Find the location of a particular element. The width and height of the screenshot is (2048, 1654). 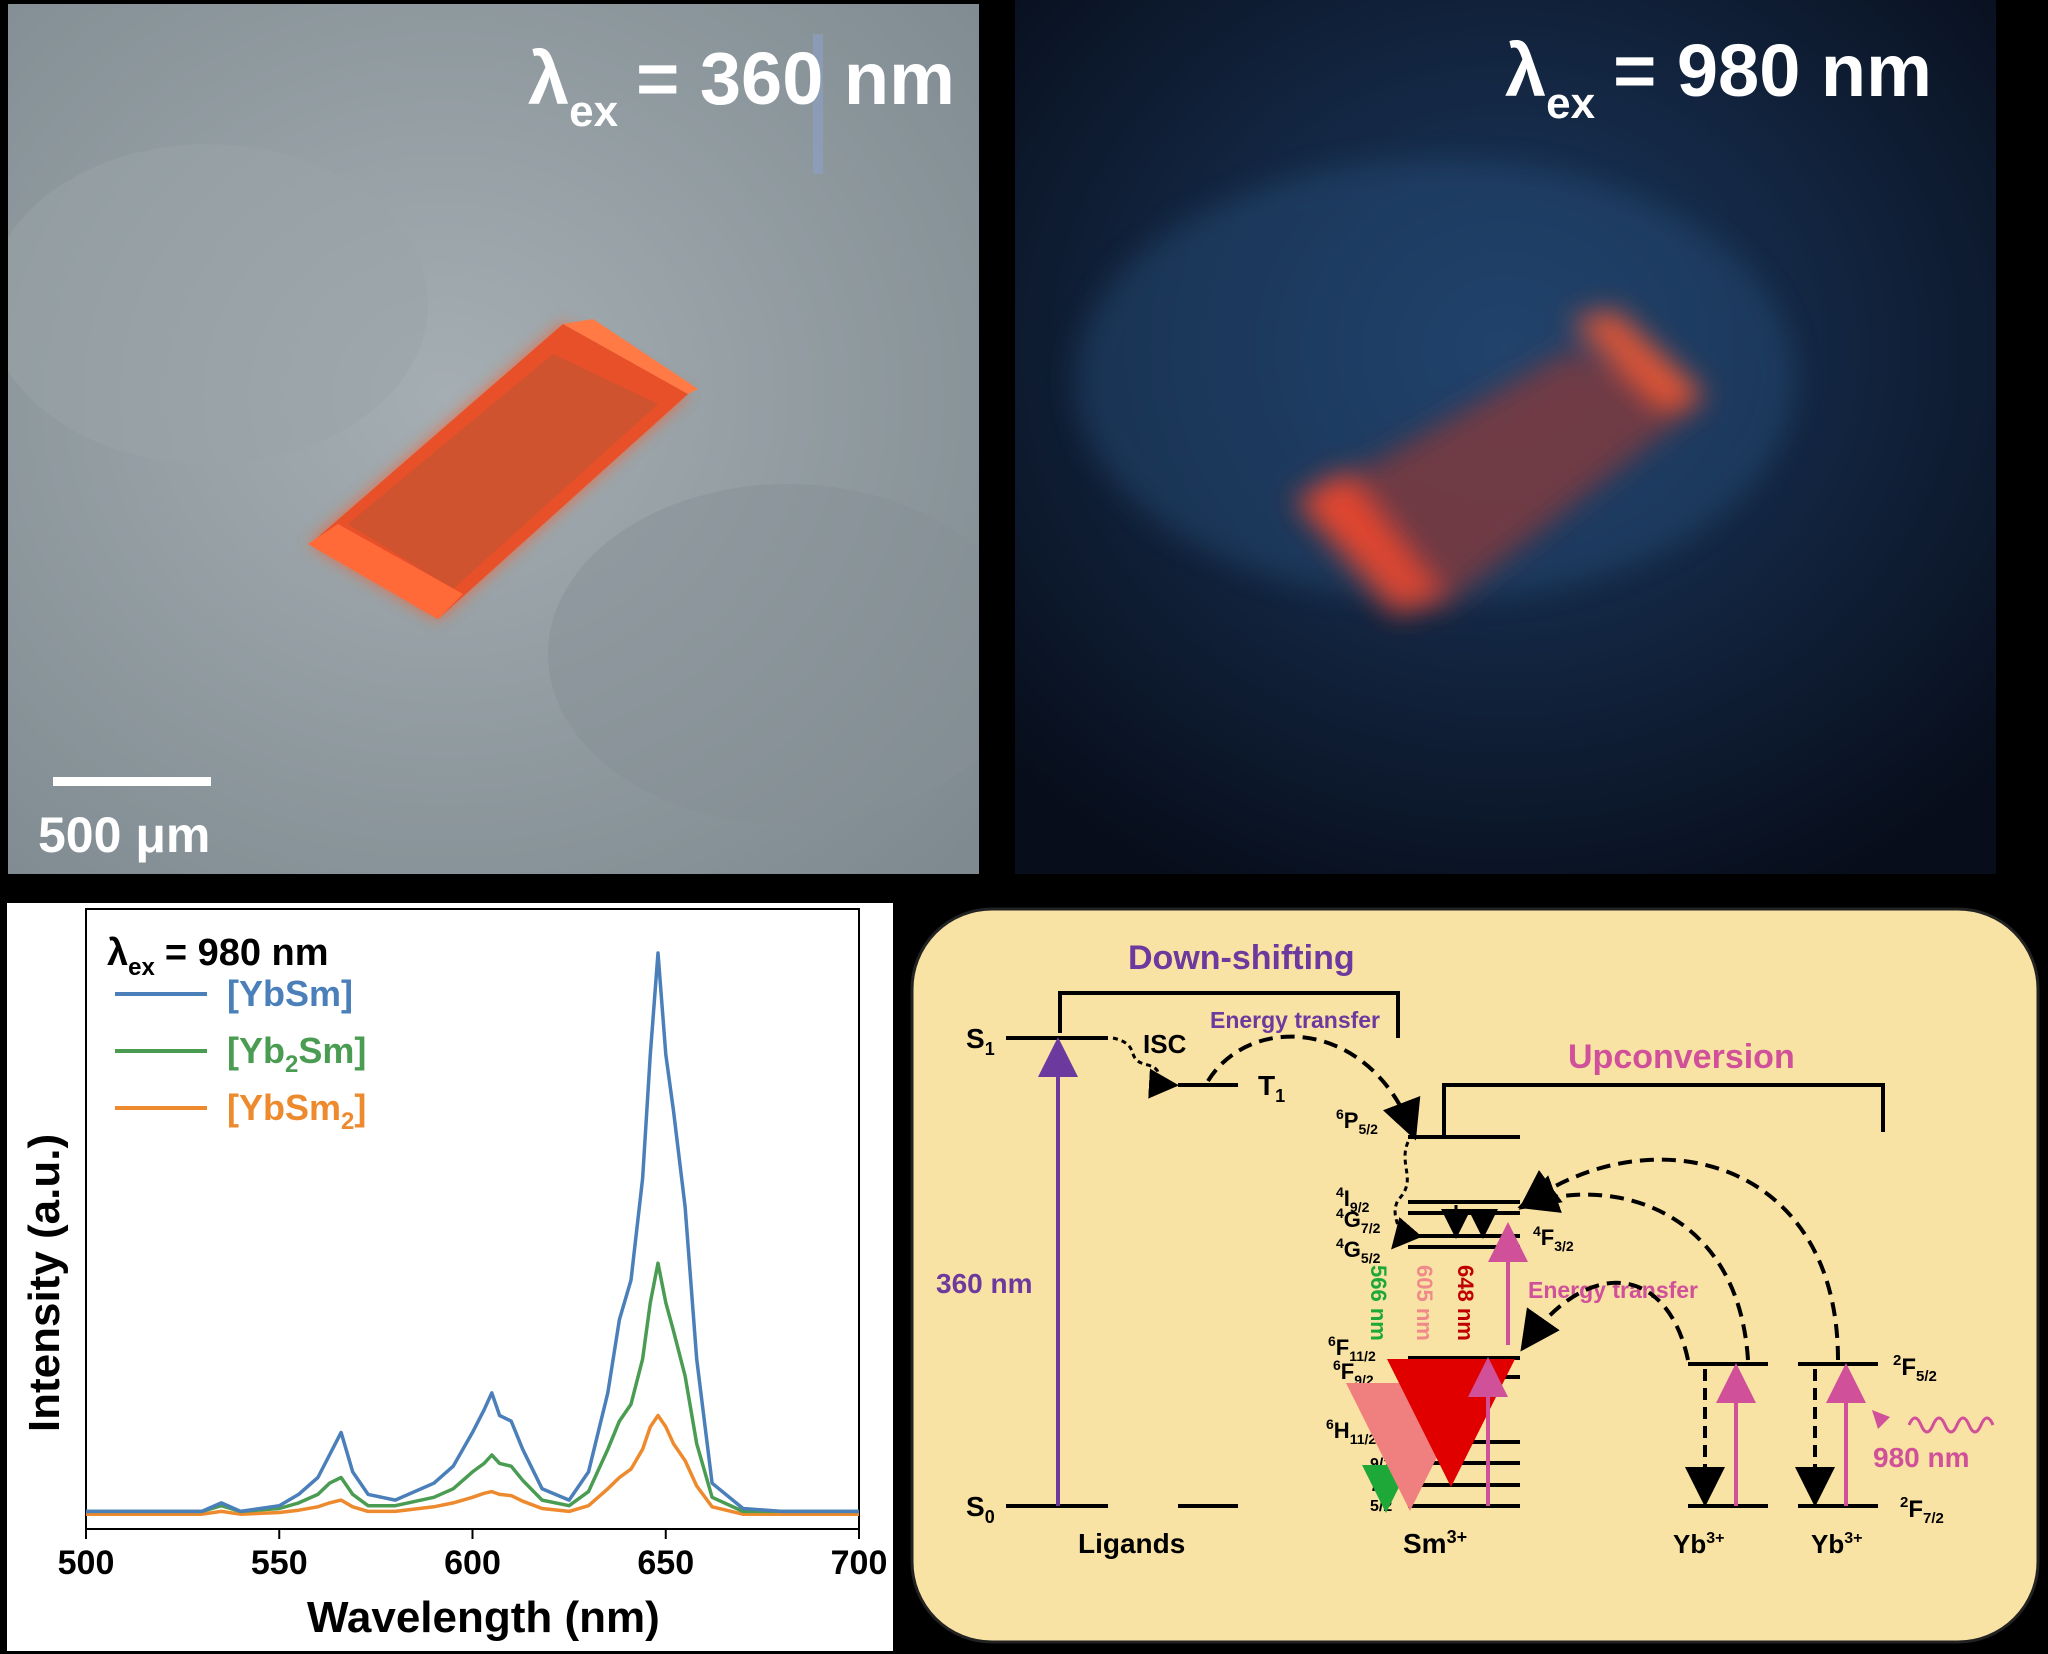

down-shifting-bracket is located at coordinates (1229, 1014).